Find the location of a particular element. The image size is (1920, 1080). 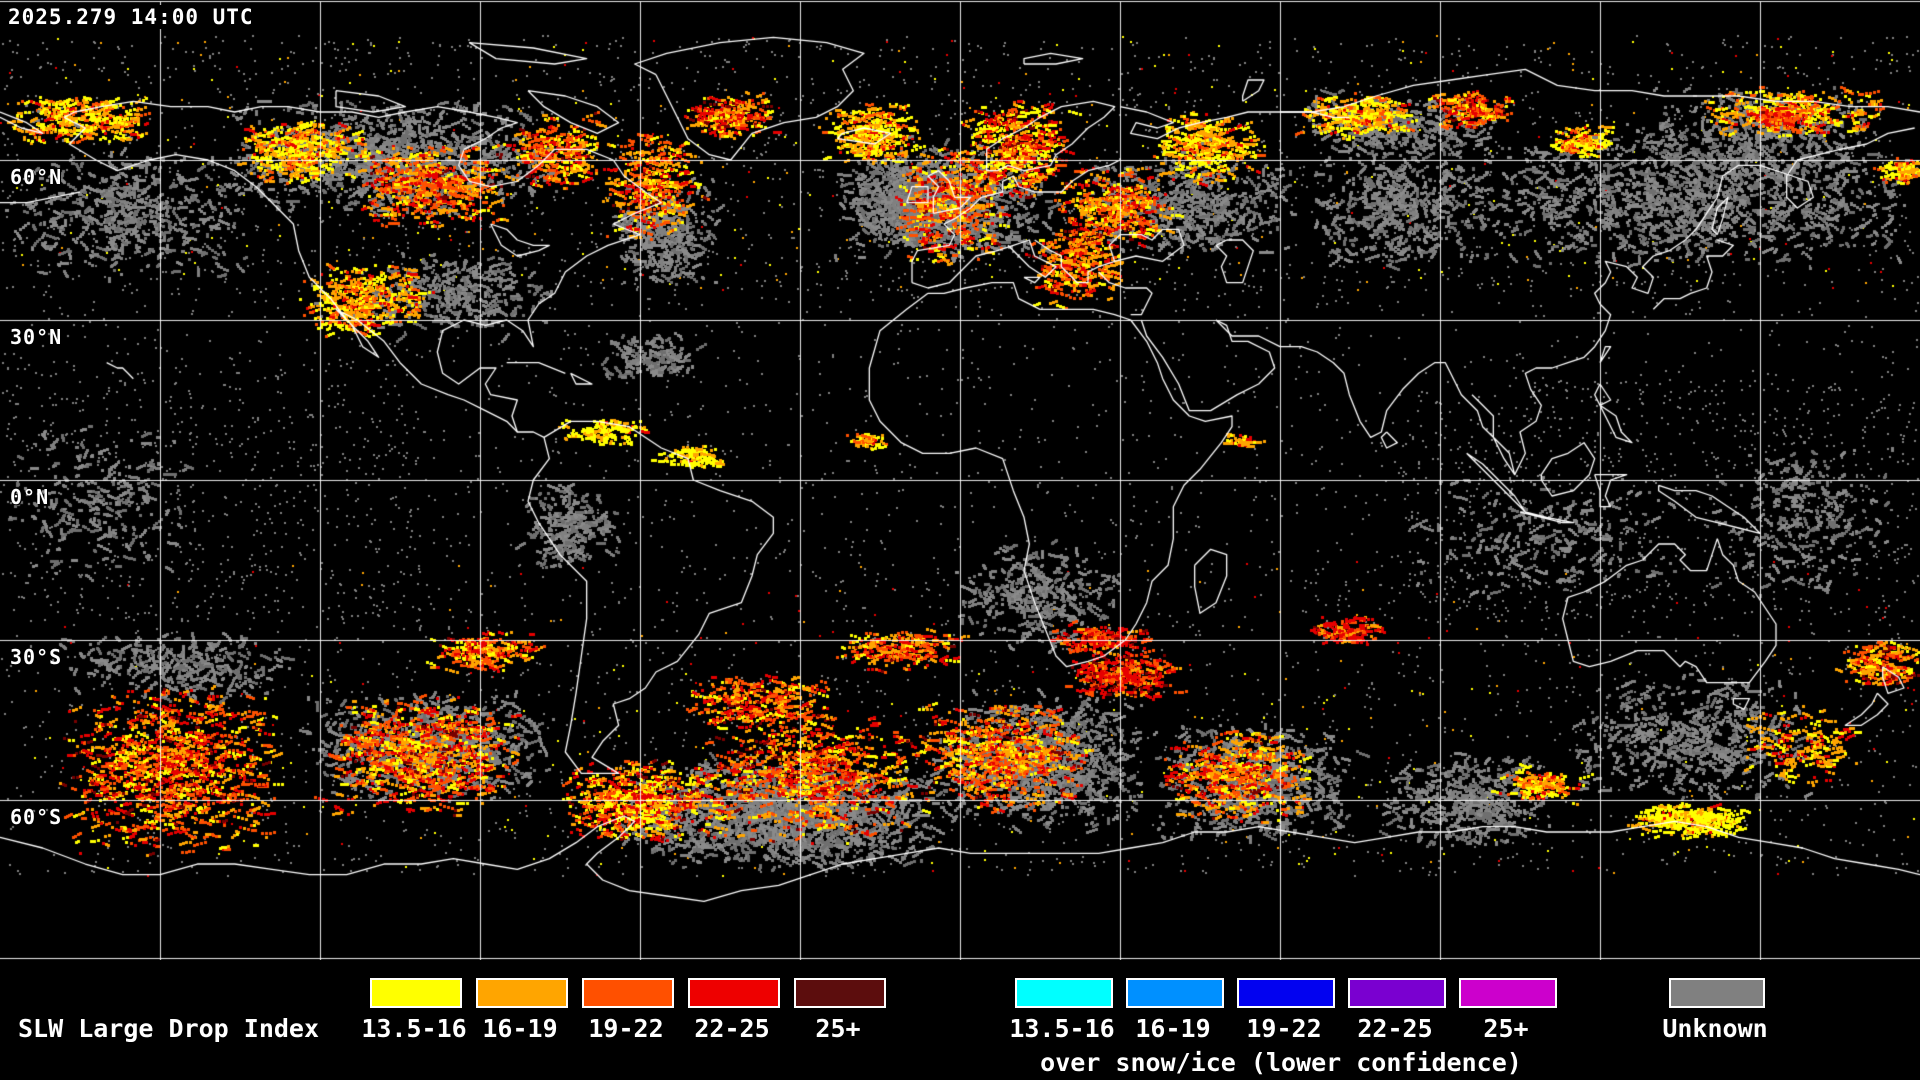

legend-warm-1-label: 16-19 is located at coordinates (520, 1028).